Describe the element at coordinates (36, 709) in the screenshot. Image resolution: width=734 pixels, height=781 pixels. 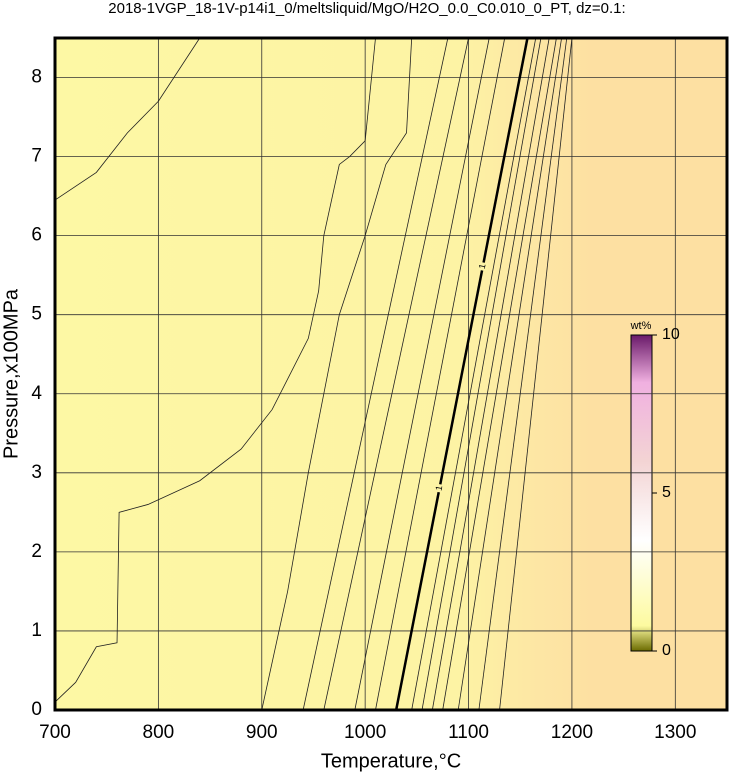
I see `y-tick-label: 0` at that location.